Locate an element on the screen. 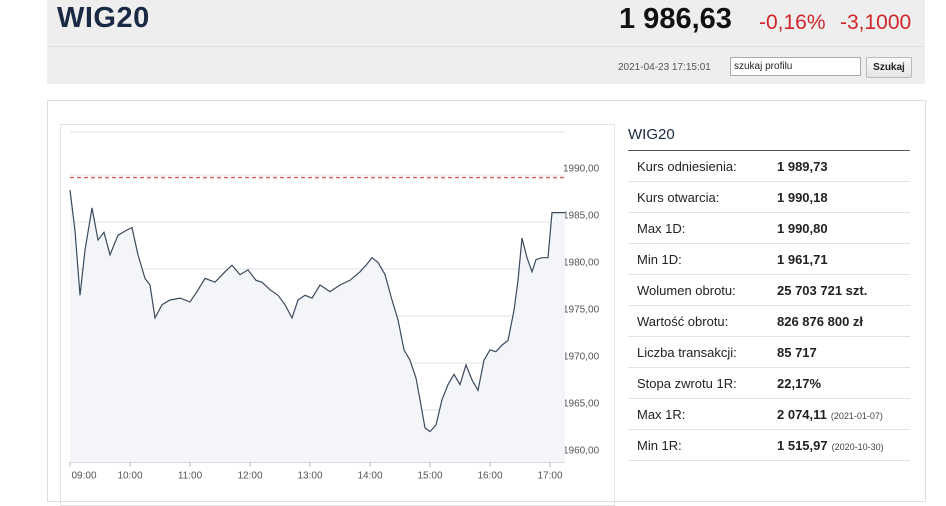  row-label: Max 1R: is located at coordinates (661, 414).